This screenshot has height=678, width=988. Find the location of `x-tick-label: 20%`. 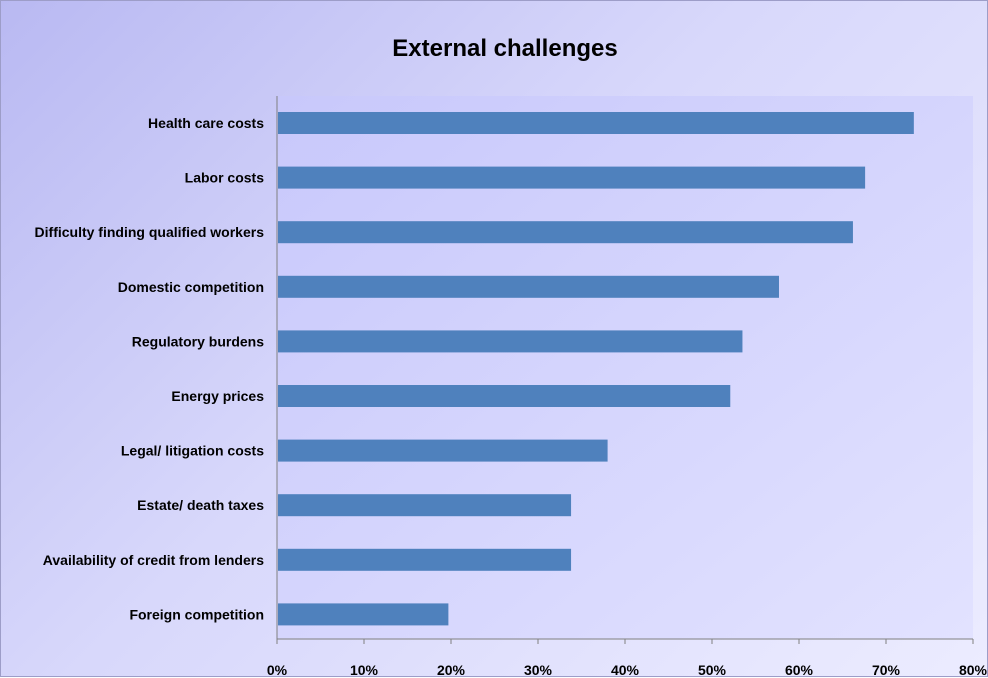

x-tick-label: 20% is located at coordinates (451, 670).